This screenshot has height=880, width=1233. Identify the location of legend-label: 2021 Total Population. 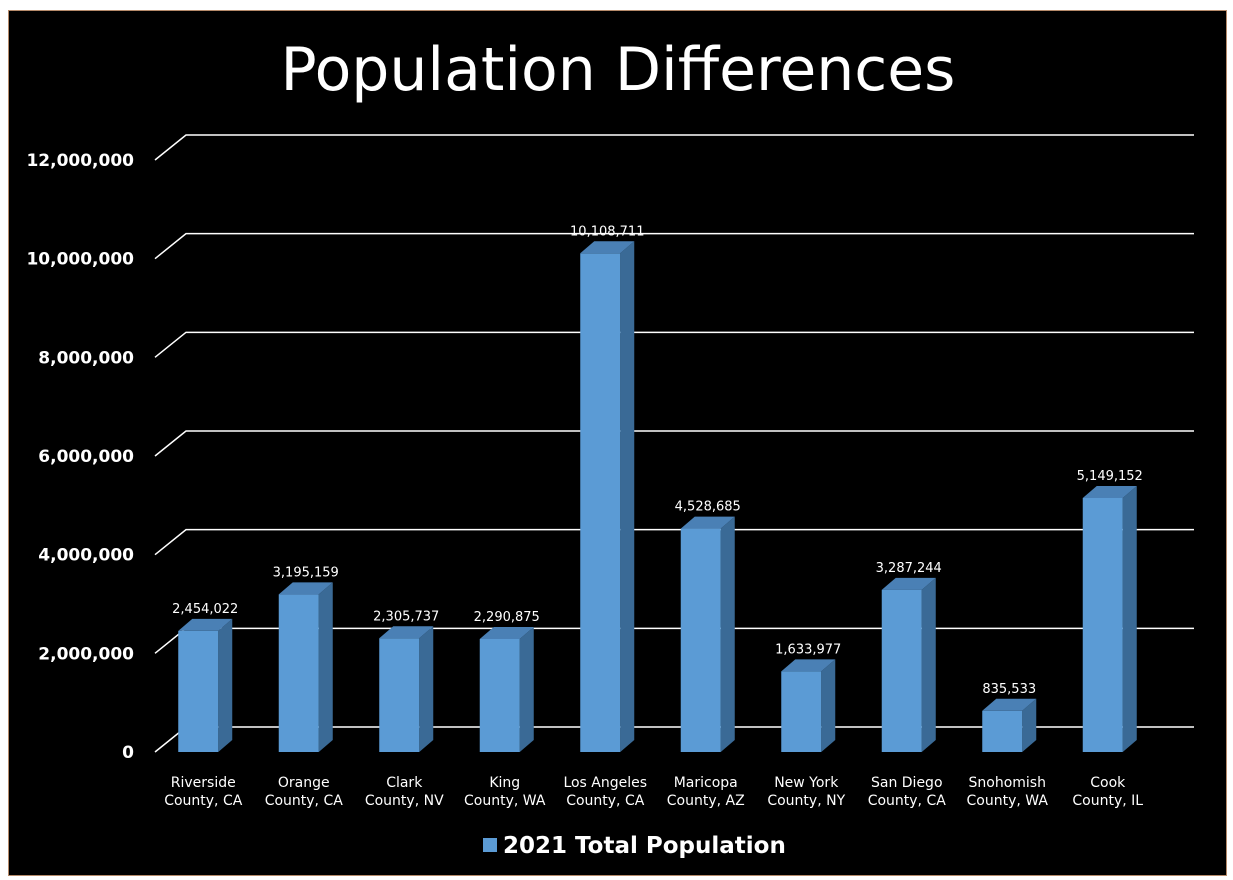
(644, 846).